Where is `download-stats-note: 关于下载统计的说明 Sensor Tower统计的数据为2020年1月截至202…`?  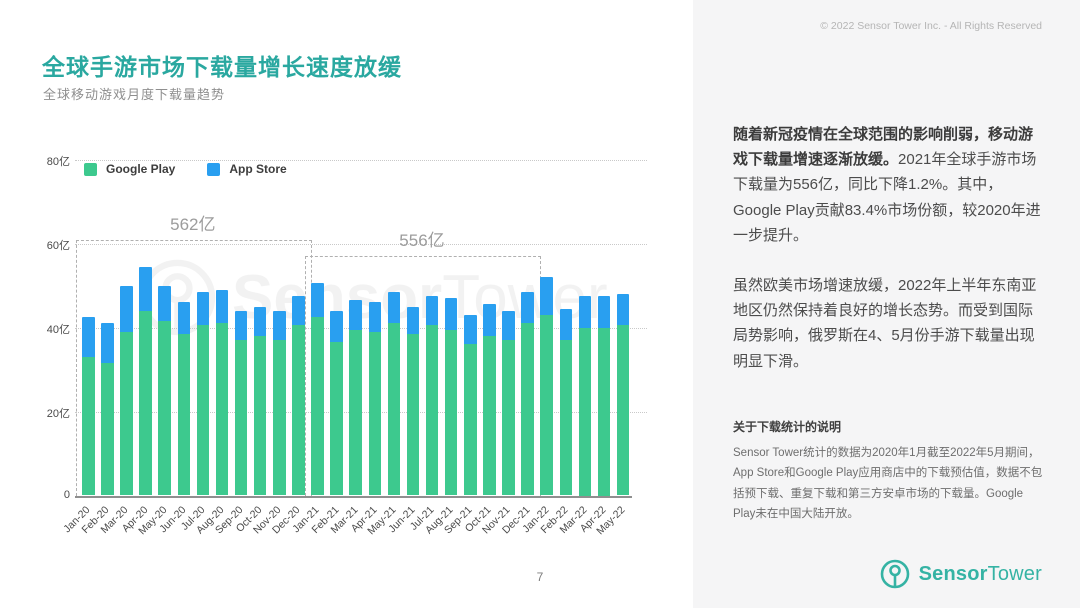 download-stats-note: 关于下载统计的说明 Sensor Tower统计的数据为2020年1月截至202… is located at coordinates (889, 471).